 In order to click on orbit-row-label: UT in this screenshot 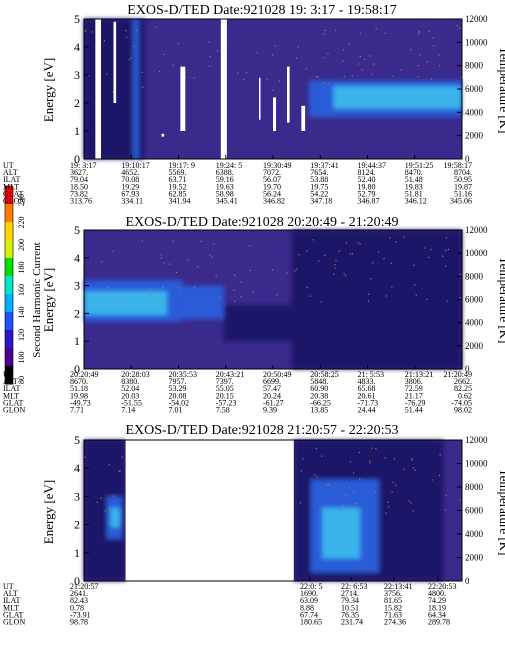, I will do `click(8, 586)`.